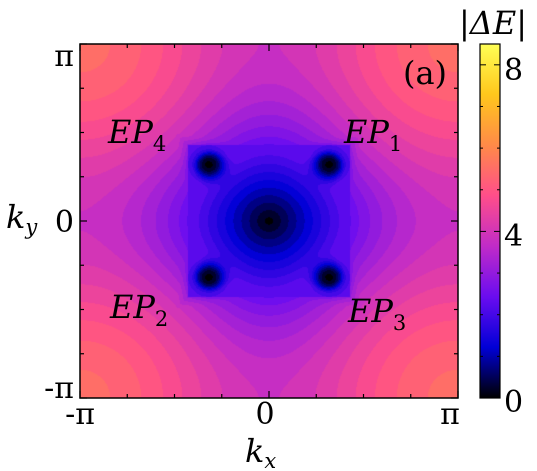 This screenshot has width=537, height=471. Describe the element at coordinates (376, 313) in the screenshot. I see `ep-label-3: EP3` at that location.